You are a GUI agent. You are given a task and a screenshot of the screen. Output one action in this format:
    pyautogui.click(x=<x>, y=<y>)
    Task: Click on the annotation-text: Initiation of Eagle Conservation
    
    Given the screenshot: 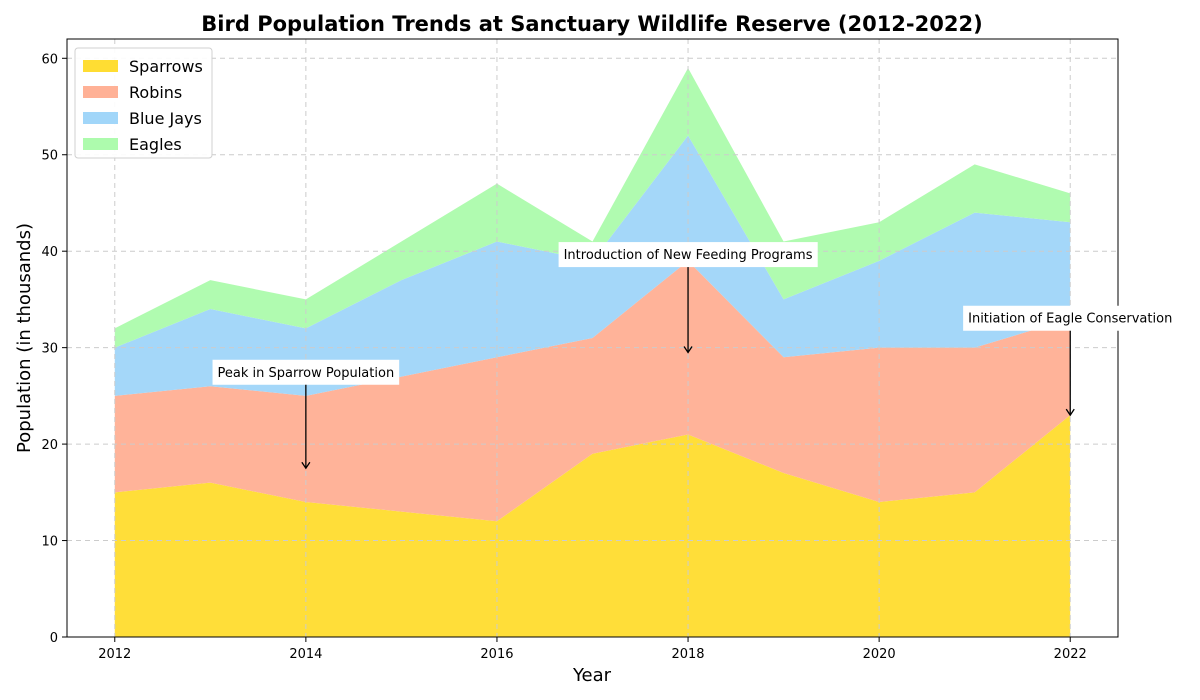 What is the action you would take?
    pyautogui.click(x=1070, y=319)
    